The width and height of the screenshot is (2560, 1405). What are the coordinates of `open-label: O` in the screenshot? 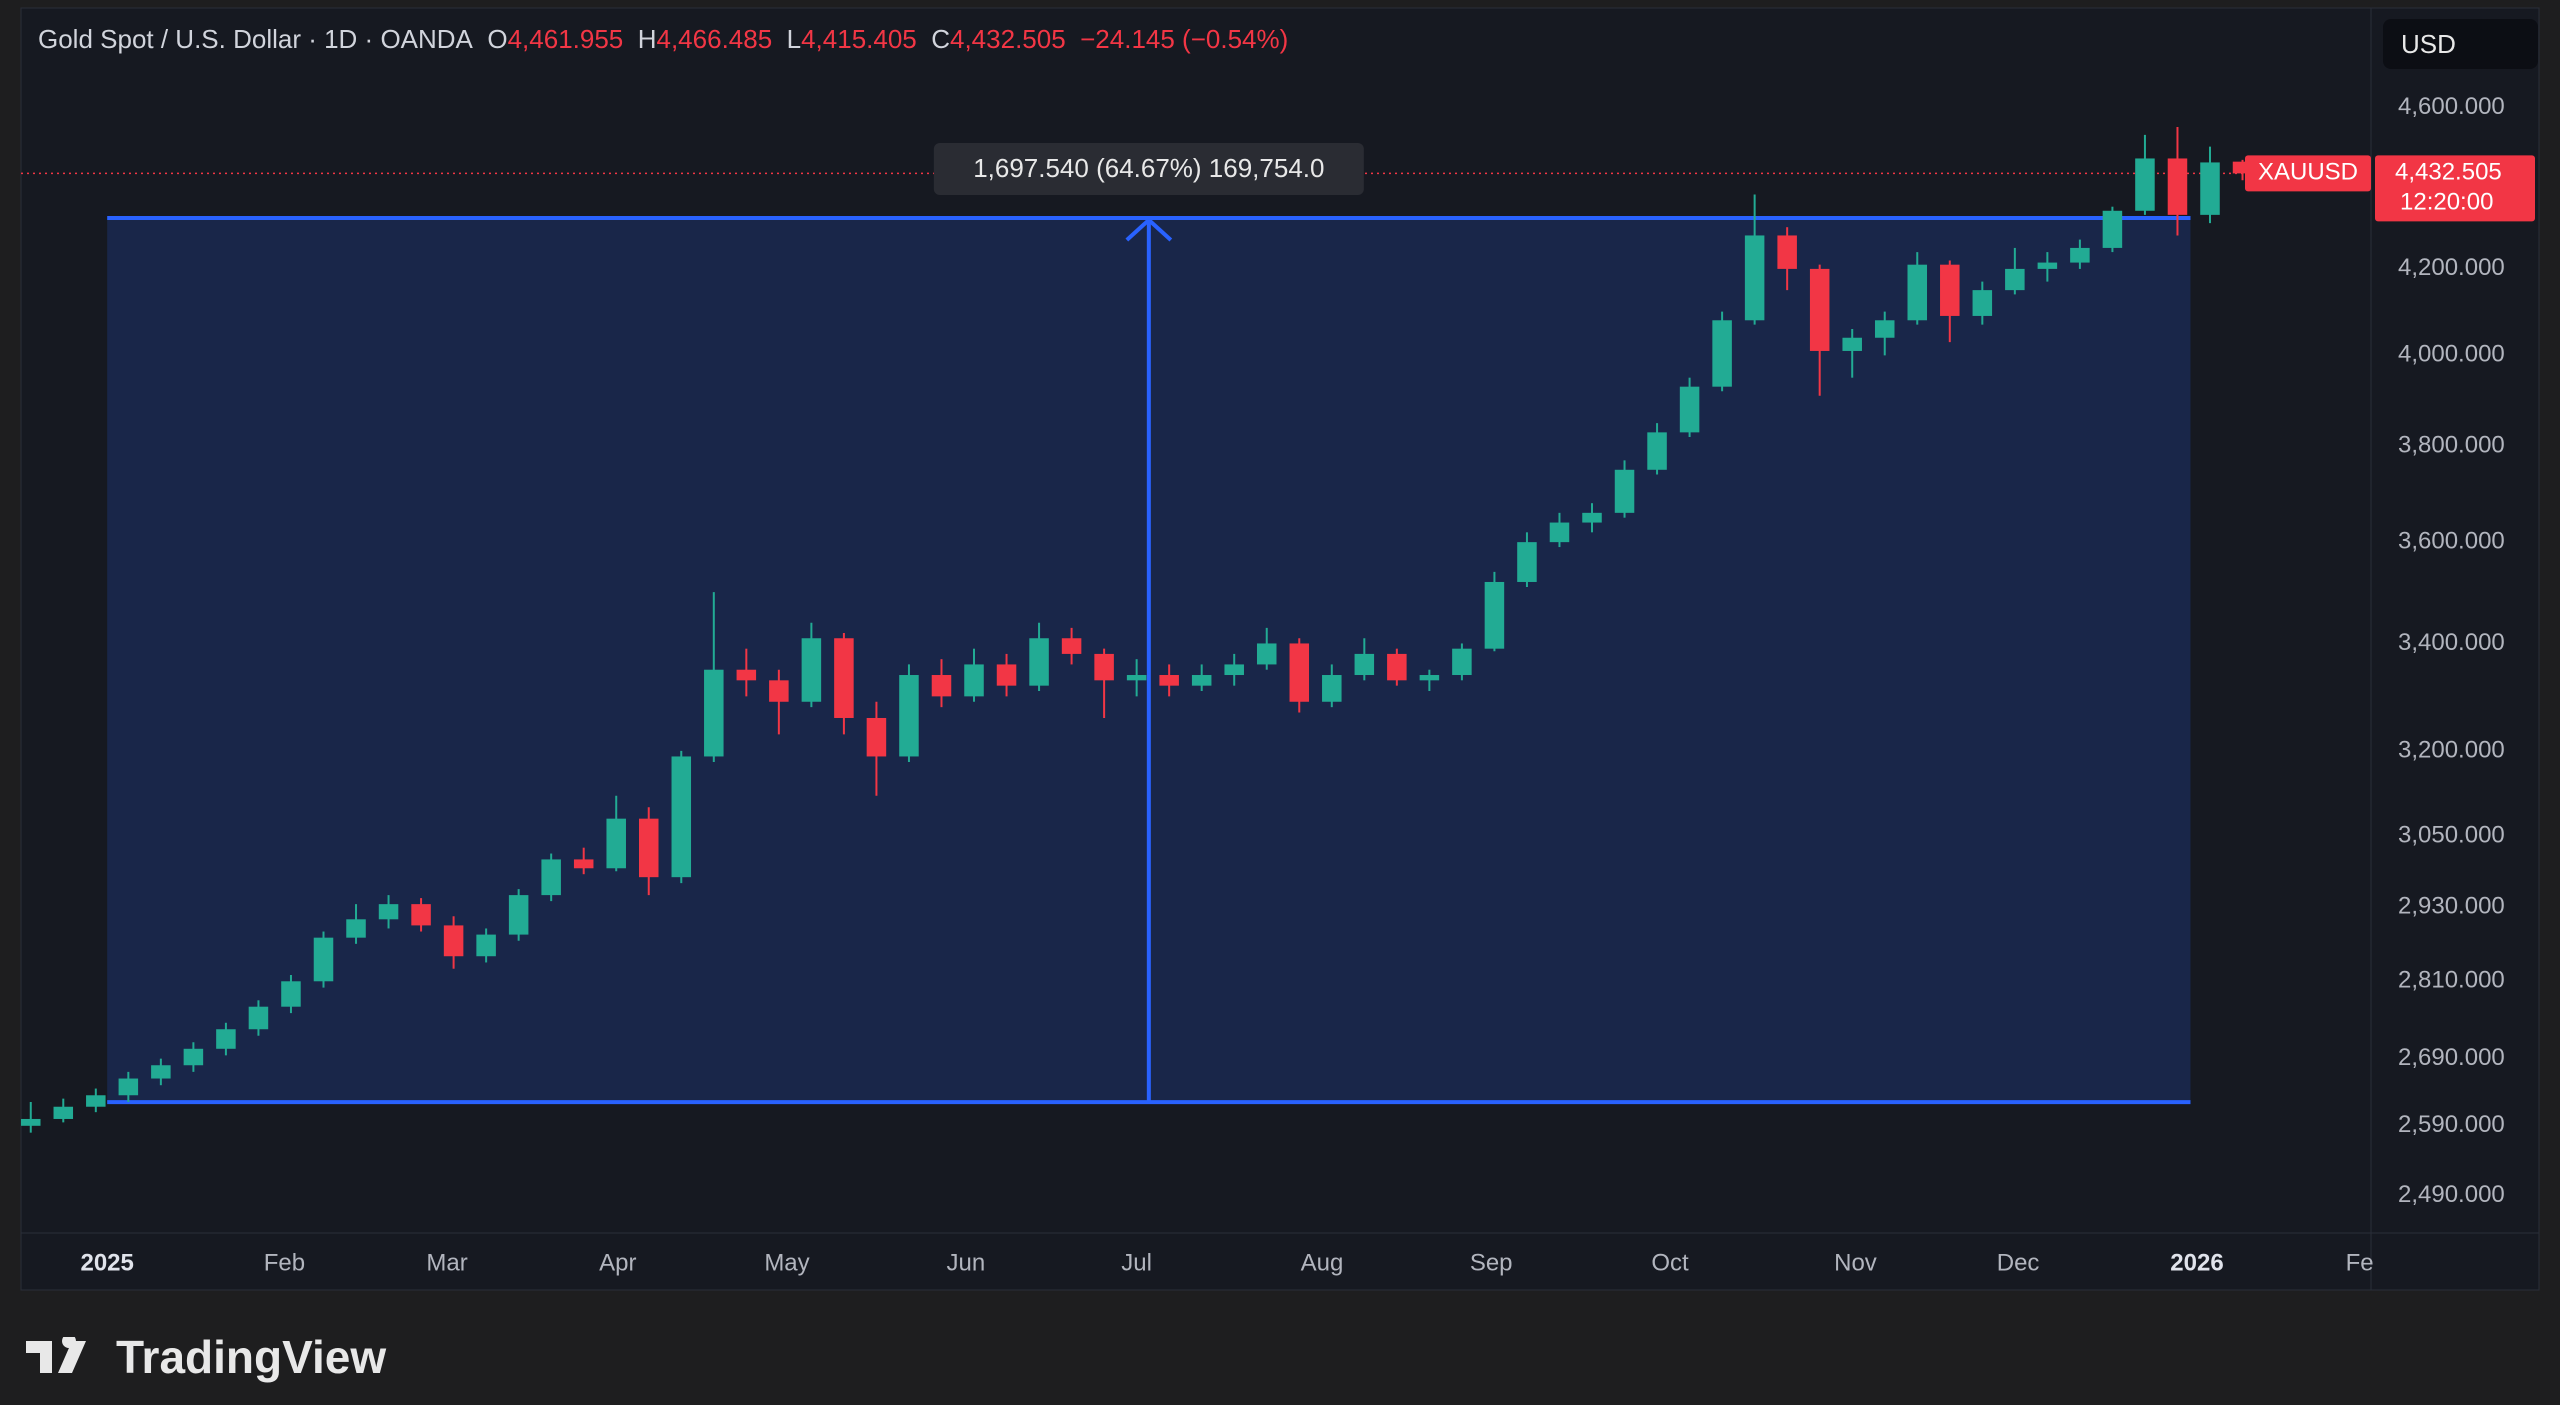 It's located at (497, 39).